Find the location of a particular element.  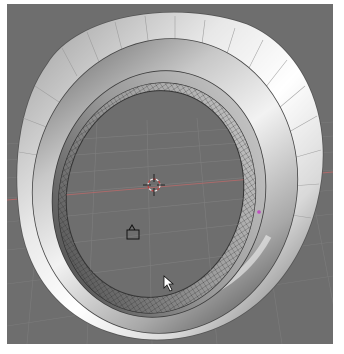

selected-vertex is located at coordinates (259, 212).